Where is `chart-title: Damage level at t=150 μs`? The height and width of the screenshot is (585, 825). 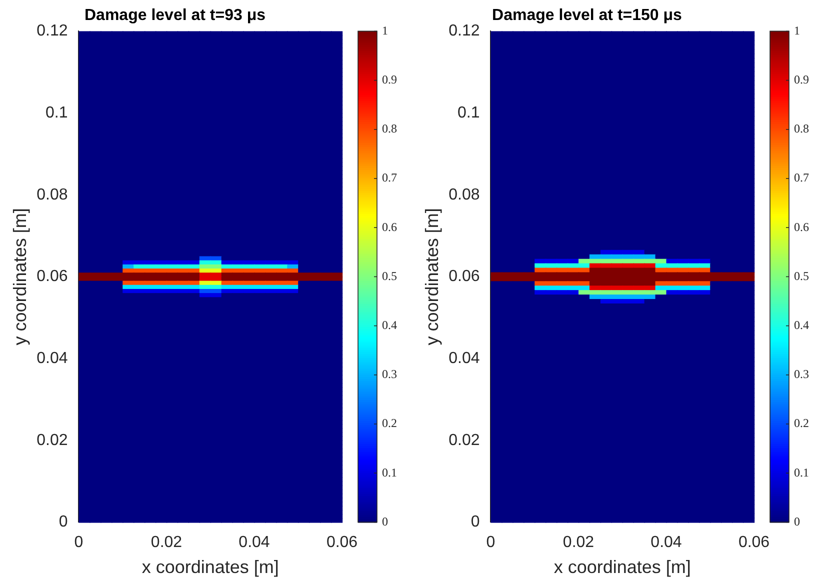
chart-title: Damage level at t=150 μs is located at coordinates (587, 15).